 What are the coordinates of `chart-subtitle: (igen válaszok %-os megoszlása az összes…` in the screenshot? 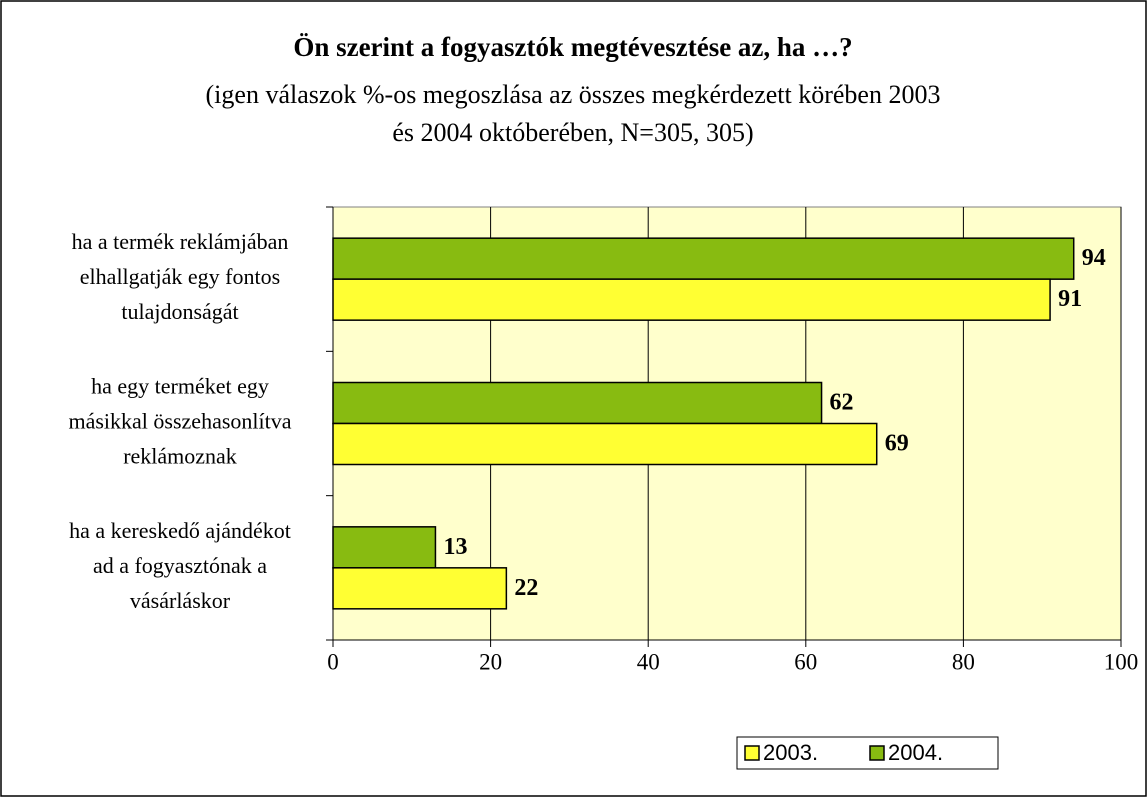 It's located at (573, 94).